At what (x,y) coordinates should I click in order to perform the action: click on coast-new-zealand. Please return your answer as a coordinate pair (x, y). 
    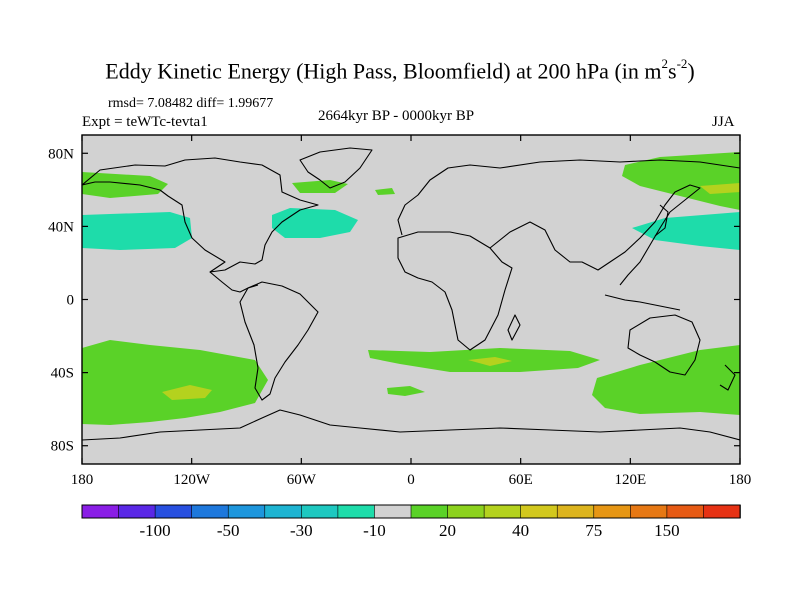
    Looking at the image, I should click on (727, 377).